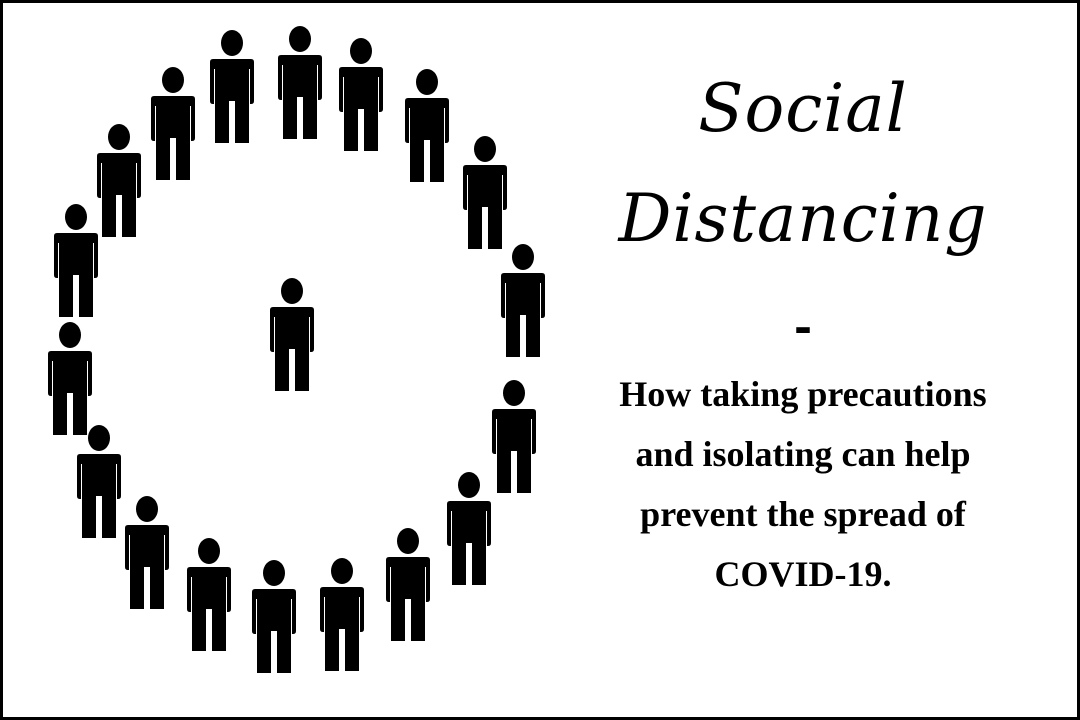  What do you see at coordinates (803, 218) in the screenshot?
I see `title-line-2: Distancing` at bounding box center [803, 218].